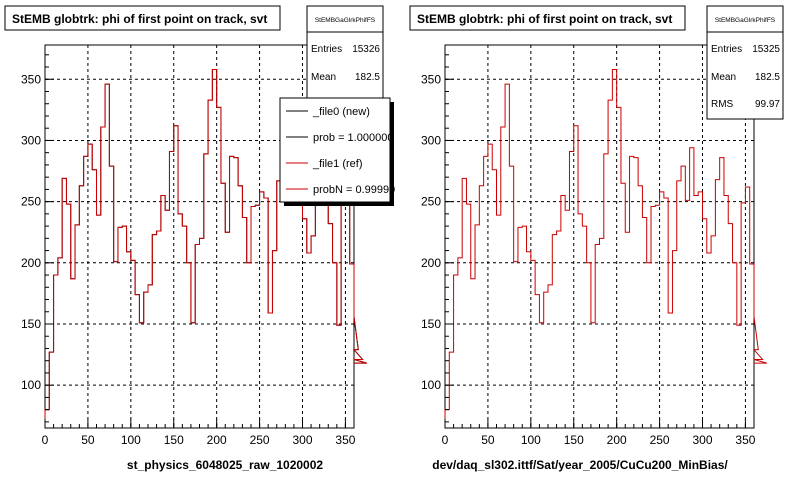 The width and height of the screenshot is (800, 480). What do you see at coordinates (367, 77) in the screenshot?
I see `left-stats-mean-value: 182.5` at bounding box center [367, 77].